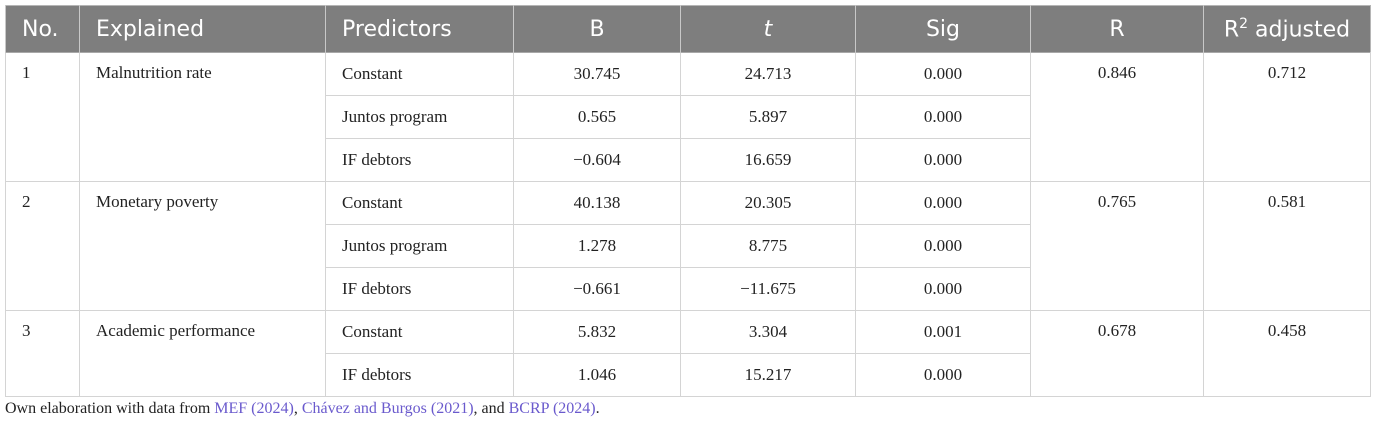 Image resolution: width=1375 pixels, height=425 pixels. Describe the element at coordinates (1231, 30) in the screenshot. I see `header-text: R` at that location.